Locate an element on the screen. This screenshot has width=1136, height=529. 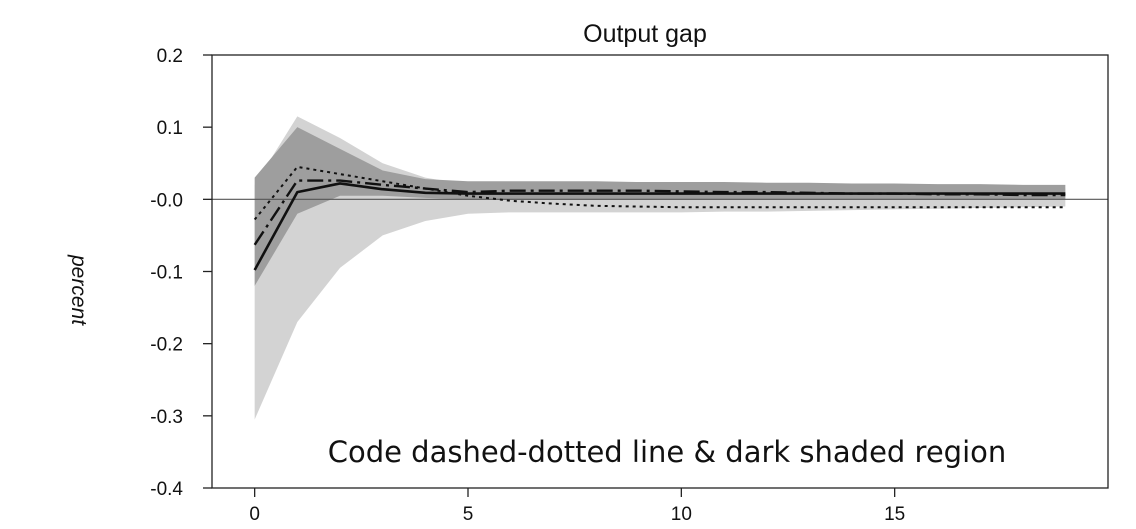
x-tick-label: 10 is located at coordinates (681, 514).